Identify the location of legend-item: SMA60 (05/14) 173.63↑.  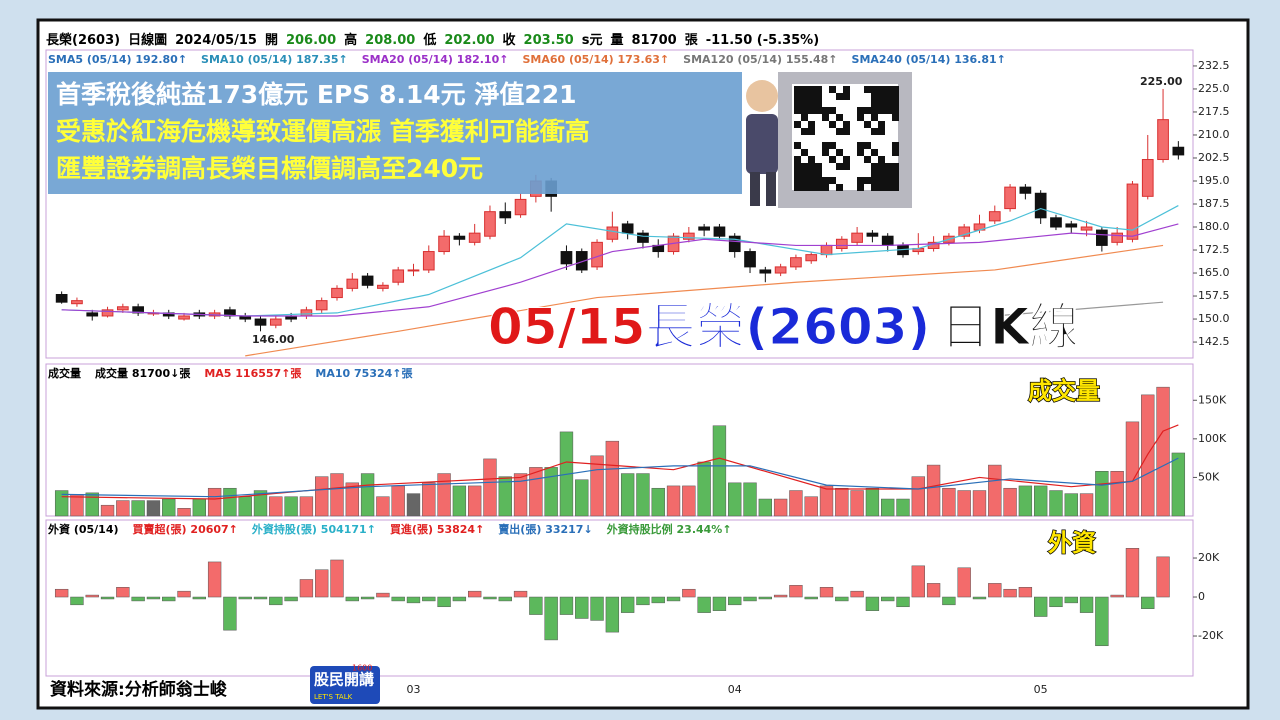
(595, 59).